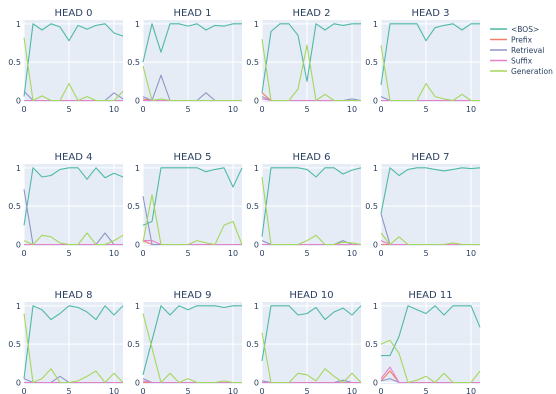 The height and width of the screenshot is (394, 556). What do you see at coordinates (525, 29) in the screenshot?
I see `legend-label: <BOS>` at bounding box center [525, 29].